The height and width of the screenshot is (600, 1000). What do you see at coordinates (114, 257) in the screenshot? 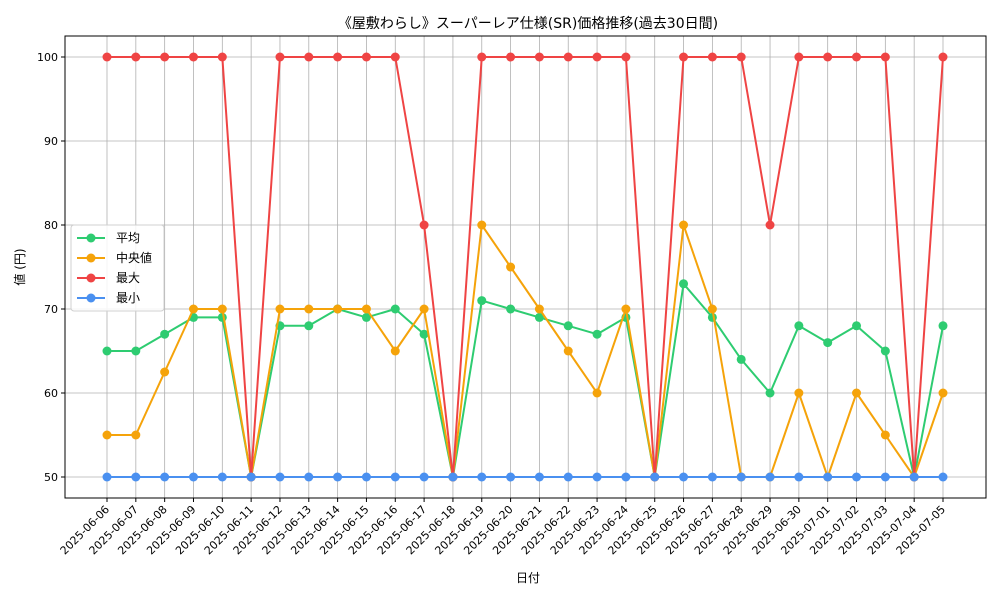
I see `legend-item: 中央値` at bounding box center [114, 257].